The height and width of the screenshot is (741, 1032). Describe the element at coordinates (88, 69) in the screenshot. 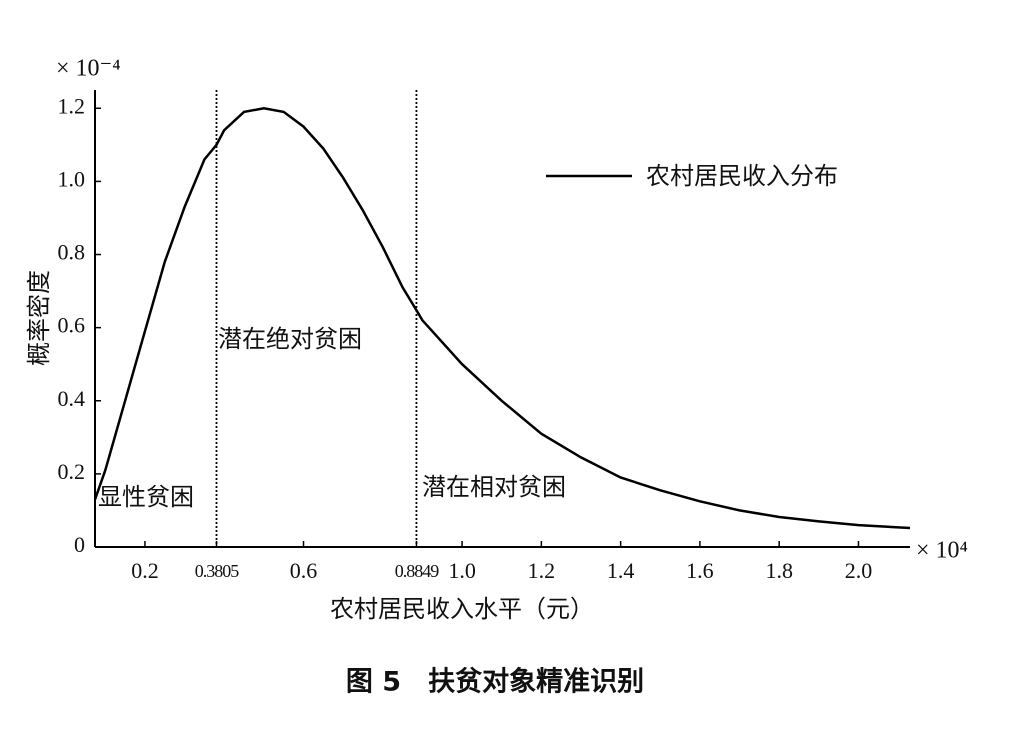

I see `y-multiplier: × 10⁻⁴` at that location.